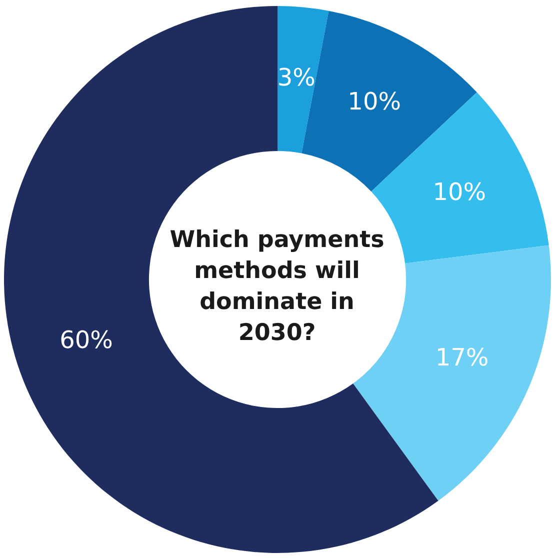  Describe the element at coordinates (277, 287) in the screenshot. I see `text: Which payments methods will dominate in 2030?` at that location.